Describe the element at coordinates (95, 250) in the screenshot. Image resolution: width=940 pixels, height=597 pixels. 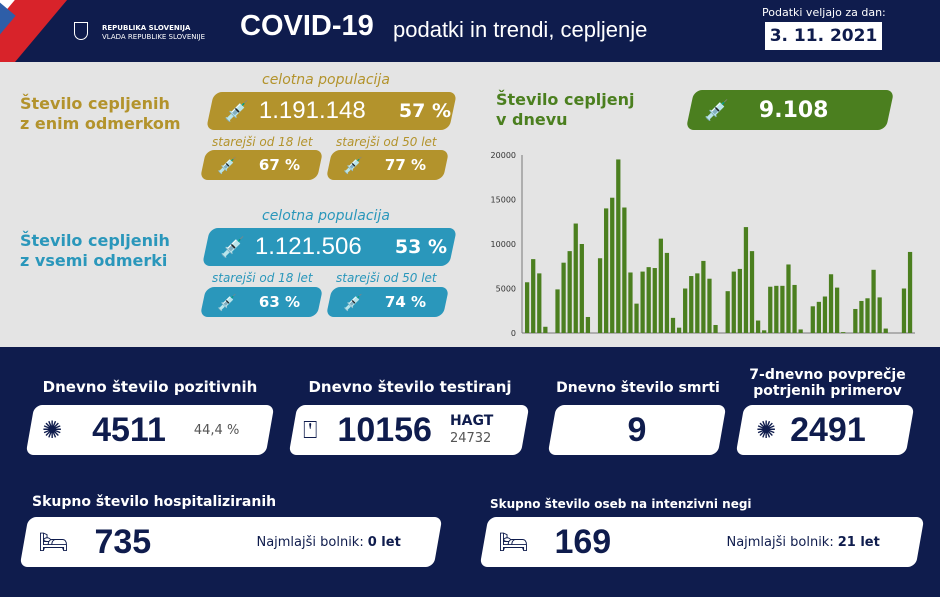
I see `vacc-full-label: Število cepljenih z vsemi odmerki` at that location.